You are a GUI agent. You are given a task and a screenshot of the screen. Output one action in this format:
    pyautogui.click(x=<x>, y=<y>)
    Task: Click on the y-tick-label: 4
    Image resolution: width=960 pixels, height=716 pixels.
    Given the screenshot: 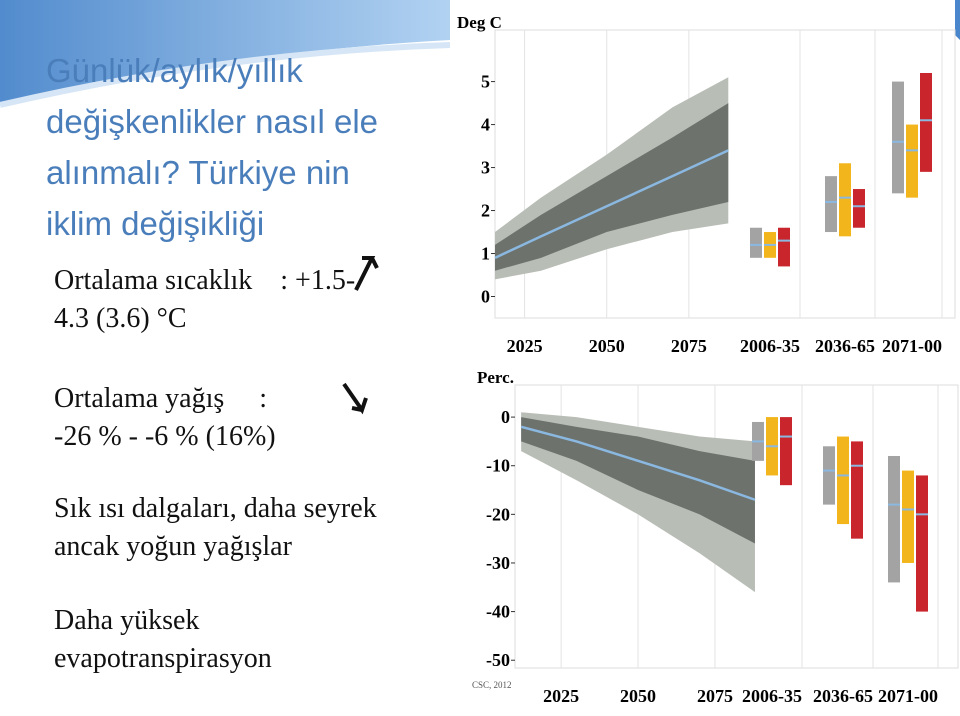 What is the action you would take?
    pyautogui.click(x=485, y=125)
    